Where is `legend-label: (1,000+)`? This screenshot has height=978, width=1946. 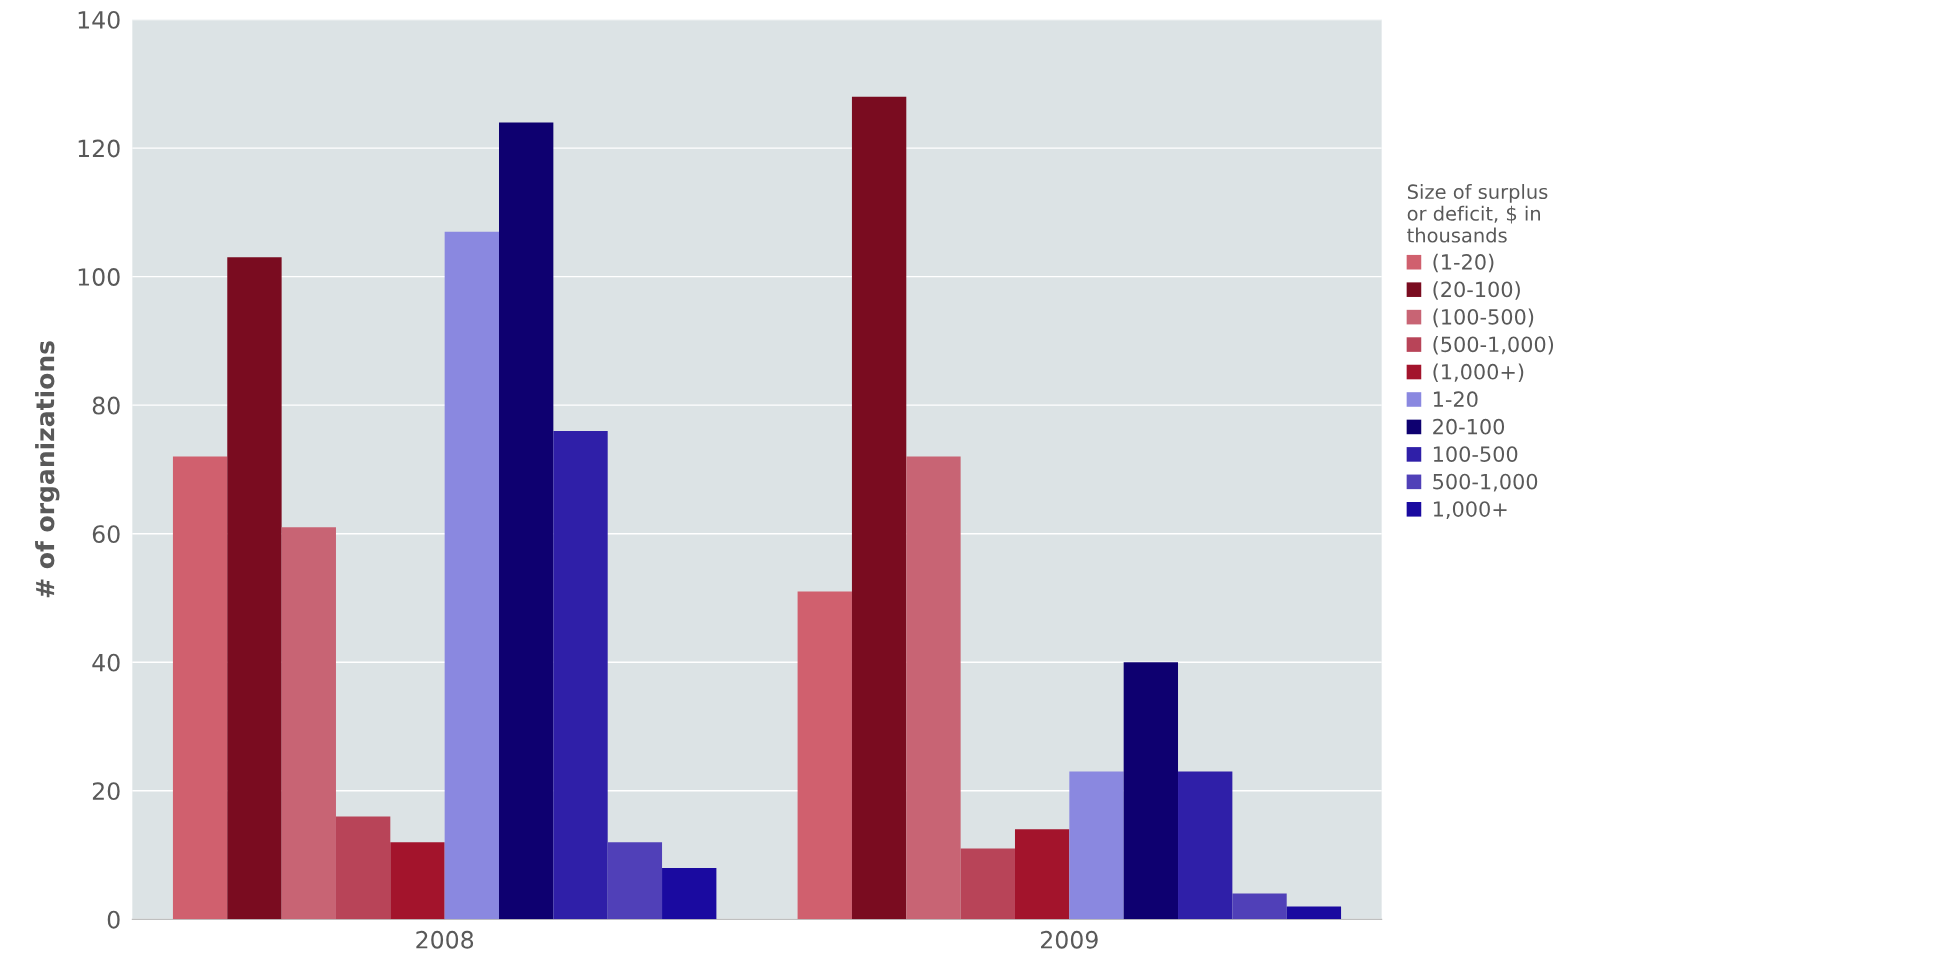 legend-label: (1,000+) is located at coordinates (1478, 373).